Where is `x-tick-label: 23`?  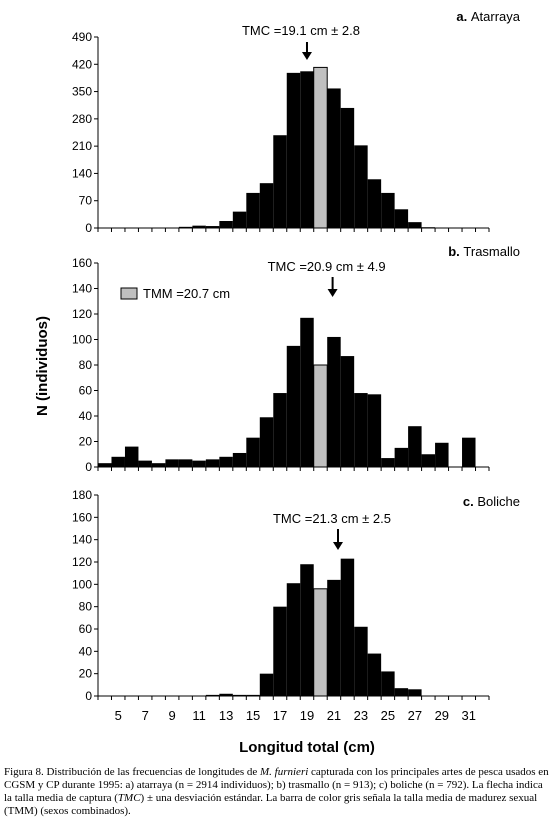 x-tick-label: 23 is located at coordinates (361, 715).